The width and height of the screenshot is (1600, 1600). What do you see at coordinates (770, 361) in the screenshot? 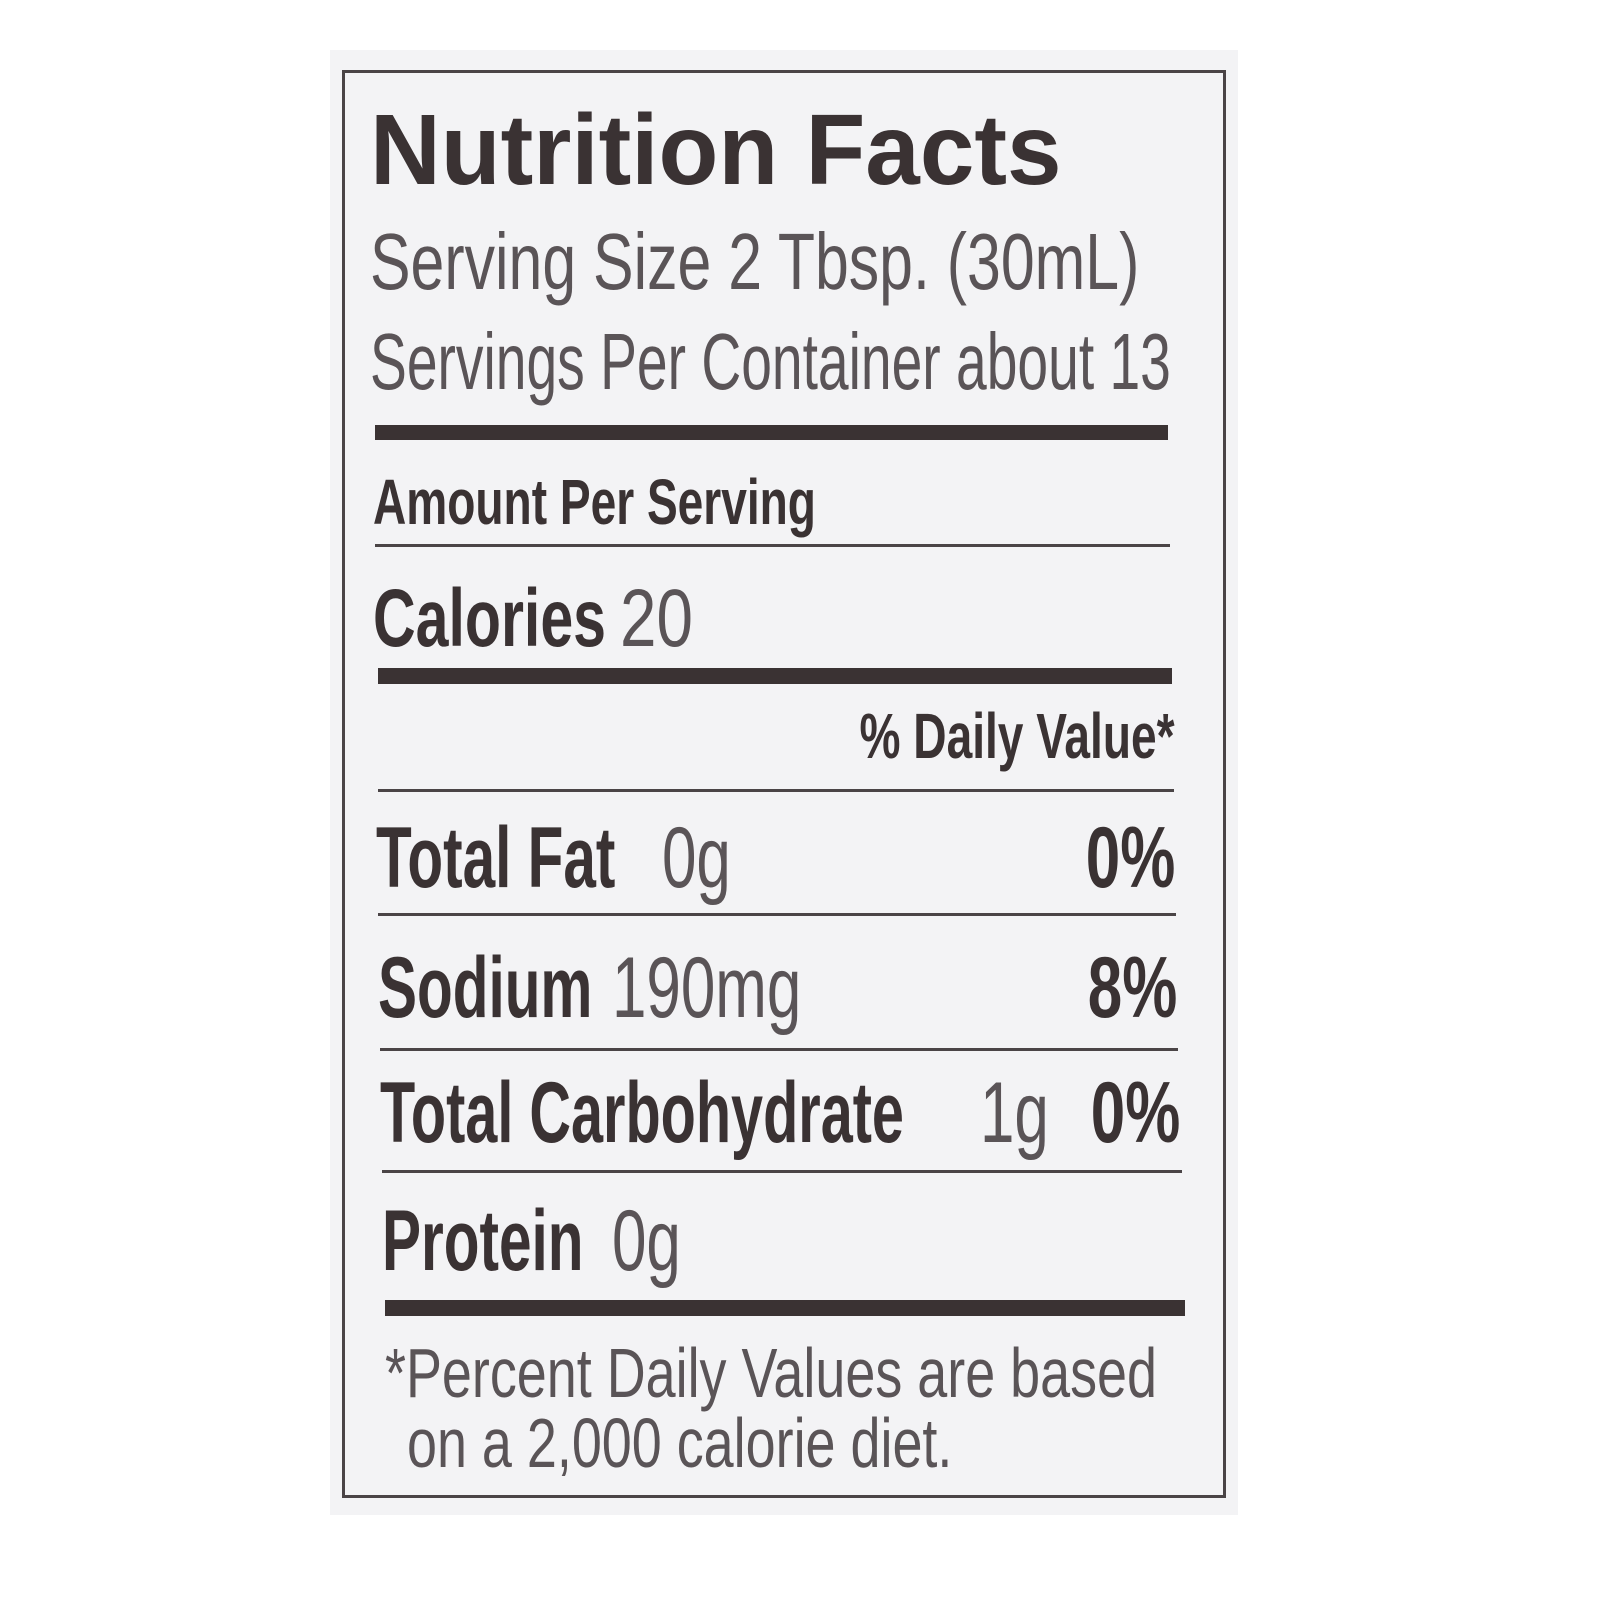
I see `servings-per-container: Servings Per Container about 13` at bounding box center [770, 361].